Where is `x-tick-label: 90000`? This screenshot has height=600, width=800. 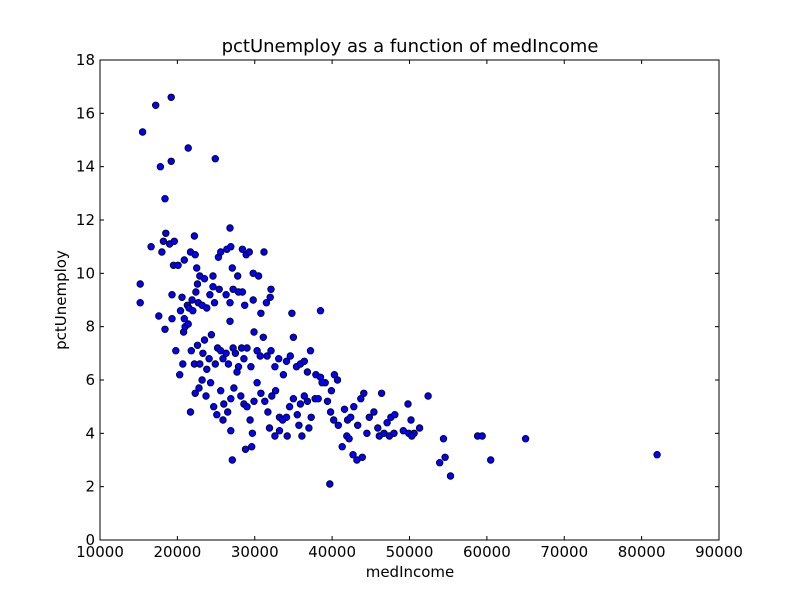
x-tick-label: 90000 is located at coordinates (719, 552).